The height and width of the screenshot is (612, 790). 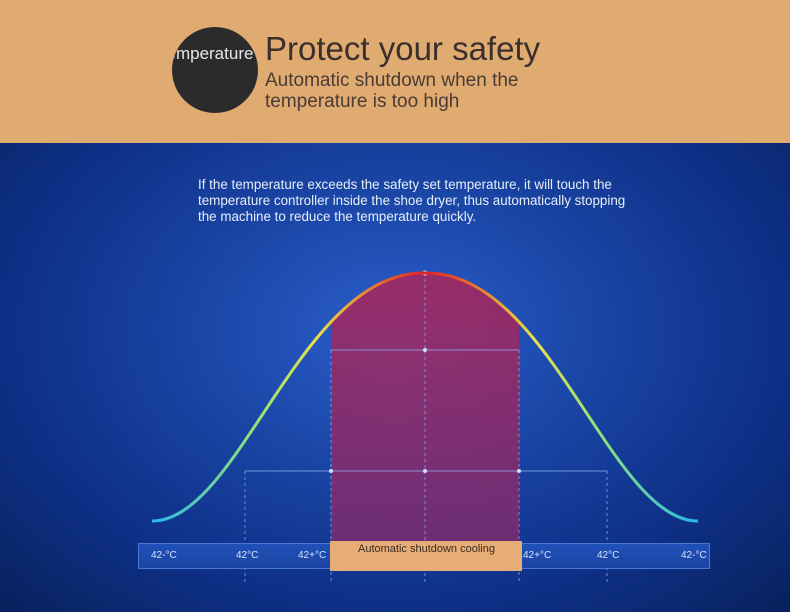 I want to click on temperature-control-badge: Temperature control, so click(x=215, y=70).